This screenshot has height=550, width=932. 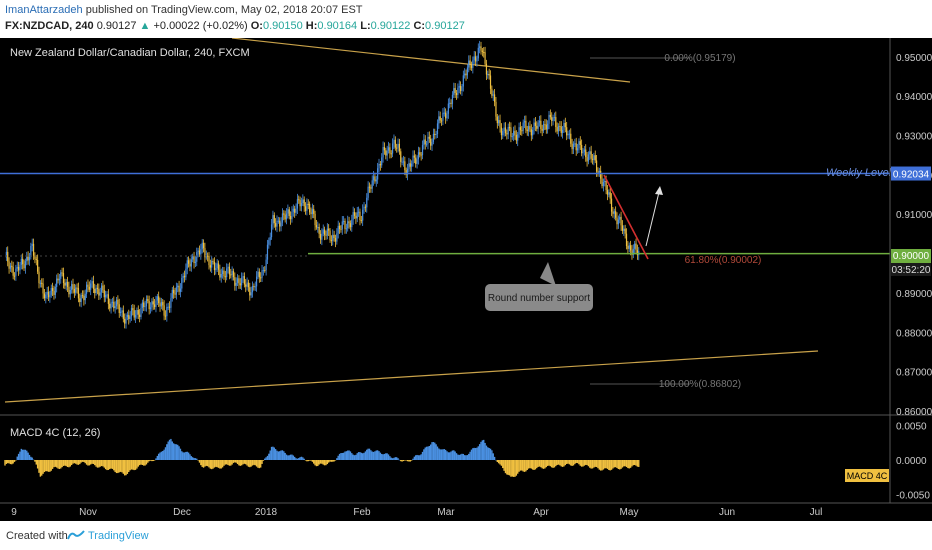 What do you see at coordinates (118, 536) in the screenshot?
I see `tradingview-brand-link: TradingView` at bounding box center [118, 536].